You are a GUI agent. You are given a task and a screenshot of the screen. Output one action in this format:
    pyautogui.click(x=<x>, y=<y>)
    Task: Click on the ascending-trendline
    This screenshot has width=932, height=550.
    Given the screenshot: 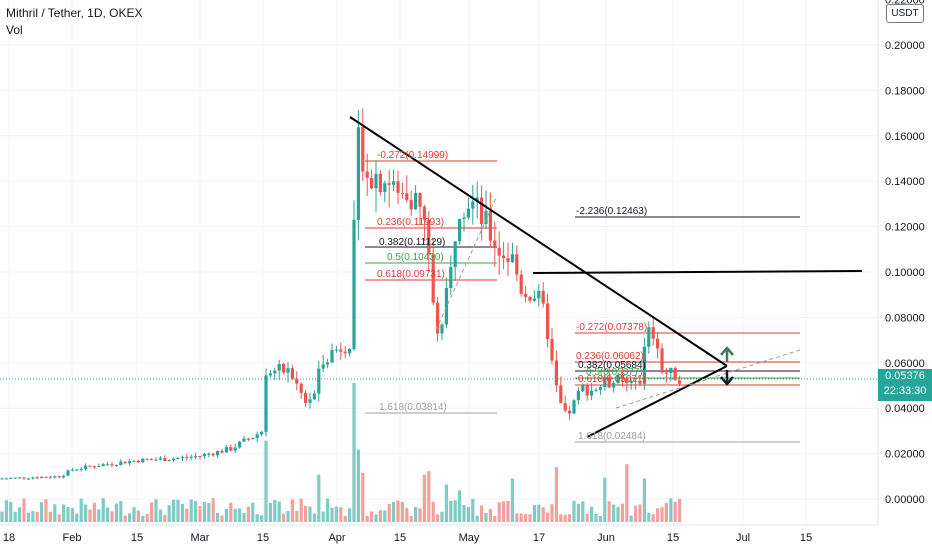 What is the action you would take?
    pyautogui.click(x=657, y=401)
    